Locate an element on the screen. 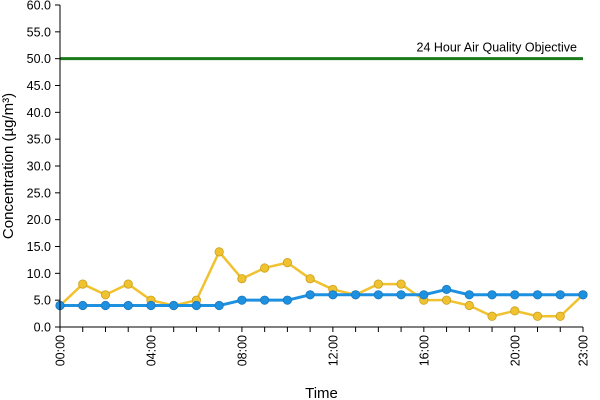  reference-line-group: 24 Hour Air Quality Objective is located at coordinates (321, 51).